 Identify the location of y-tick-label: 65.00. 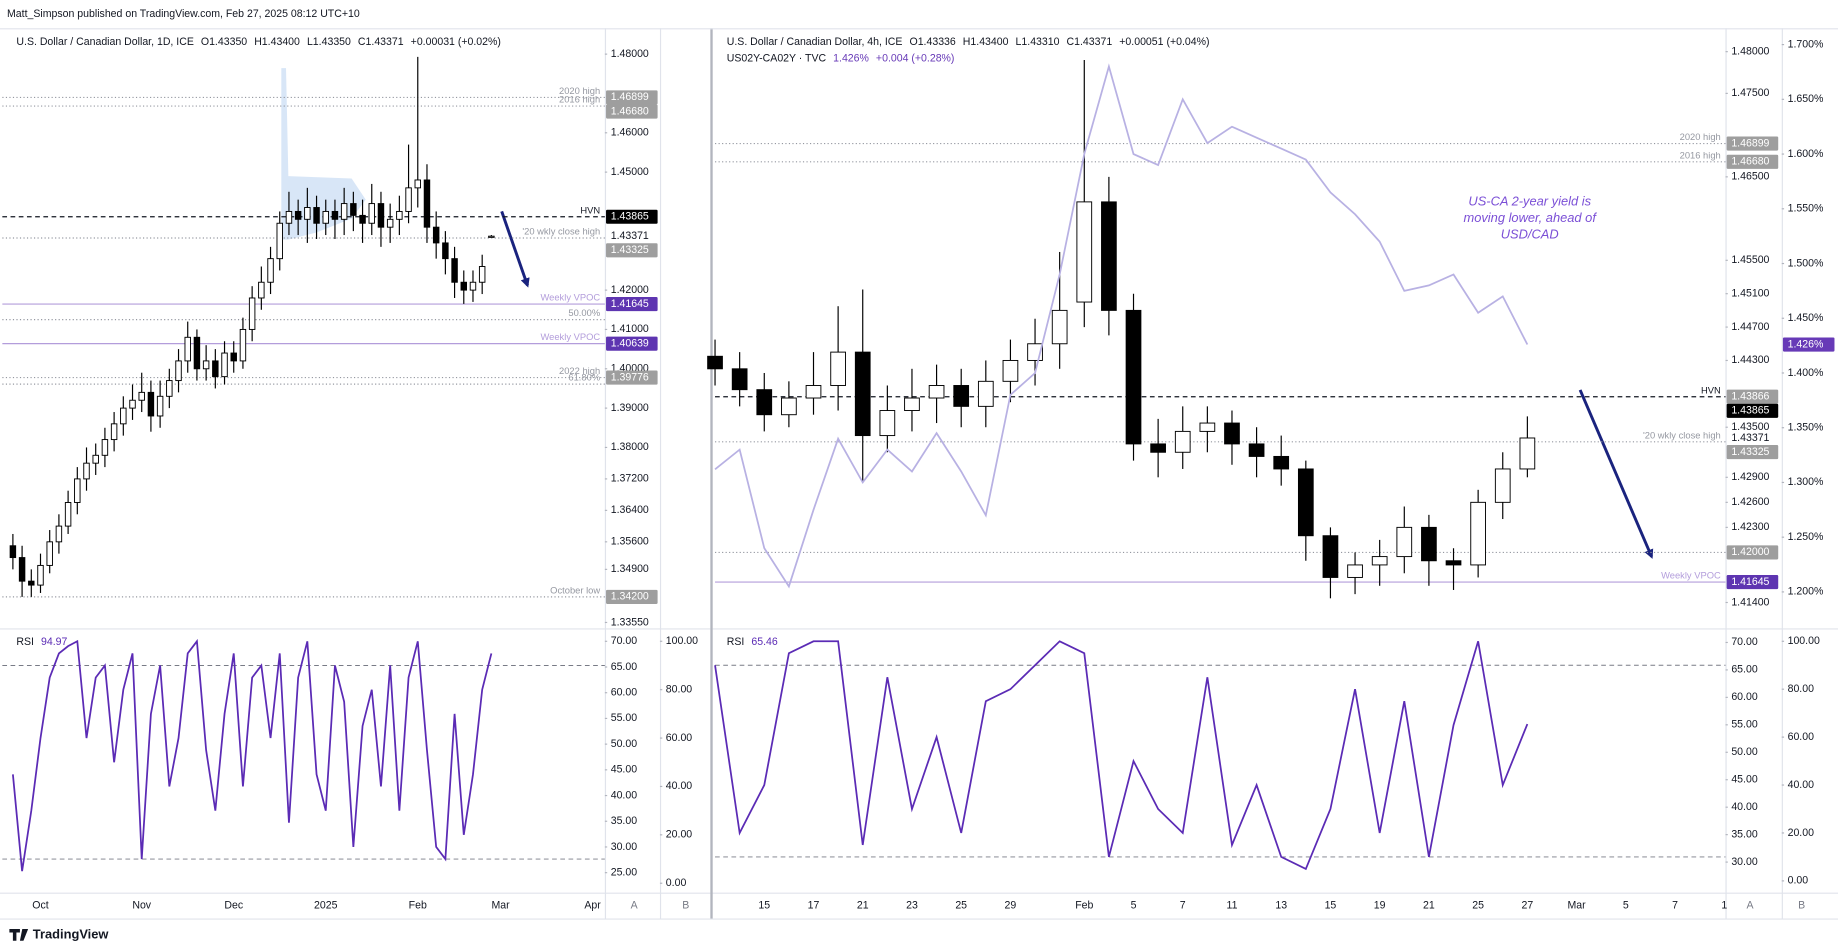
(1744, 670).